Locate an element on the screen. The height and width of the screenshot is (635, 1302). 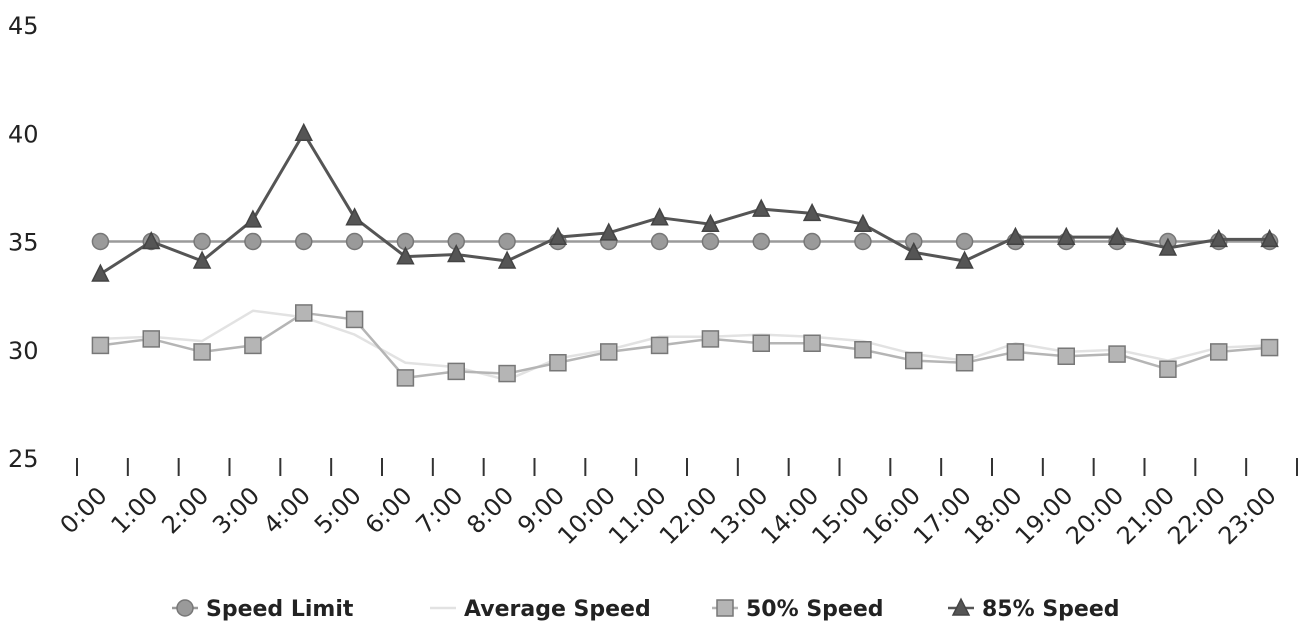
legend-marker-85pct-speed is located at coordinates (961, 606).